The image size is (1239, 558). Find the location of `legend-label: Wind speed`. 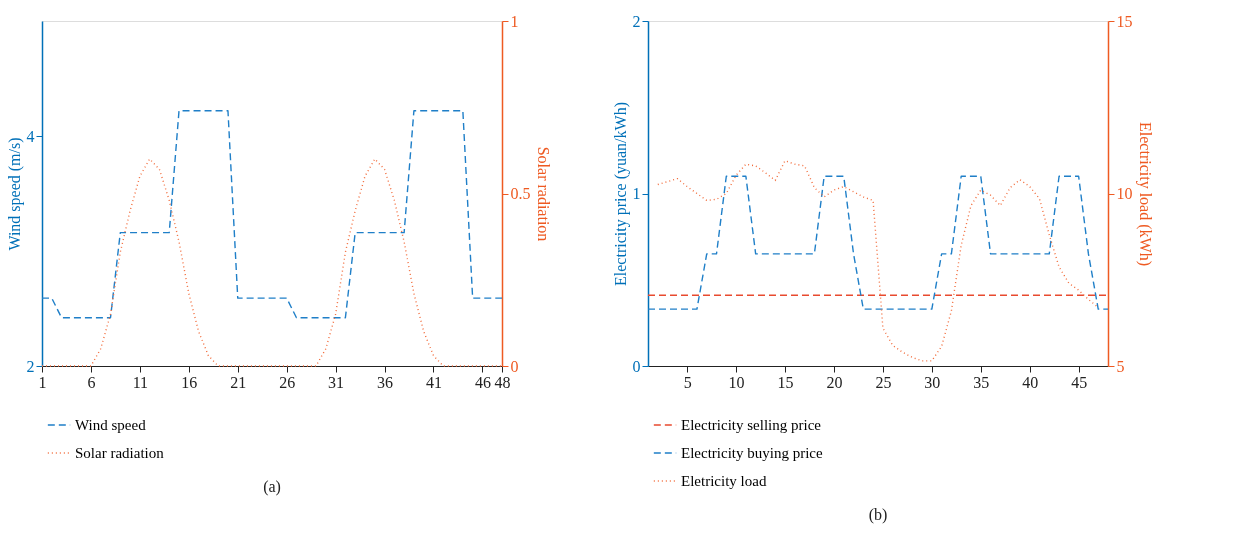

legend-label: Wind speed is located at coordinates (111, 425).